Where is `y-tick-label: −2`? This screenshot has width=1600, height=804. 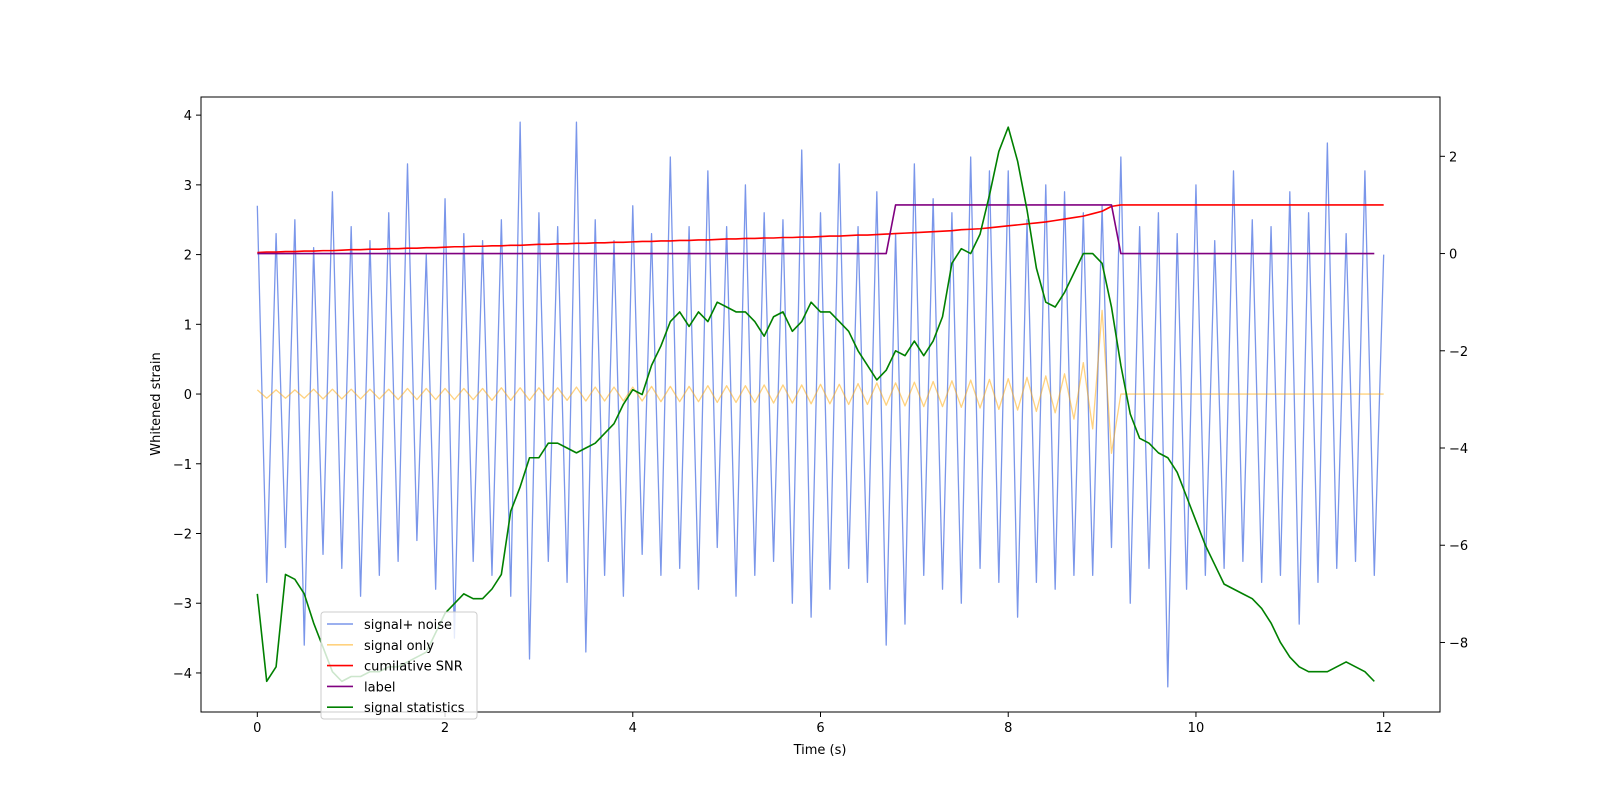
y-tick-label: −2 is located at coordinates (182, 534).